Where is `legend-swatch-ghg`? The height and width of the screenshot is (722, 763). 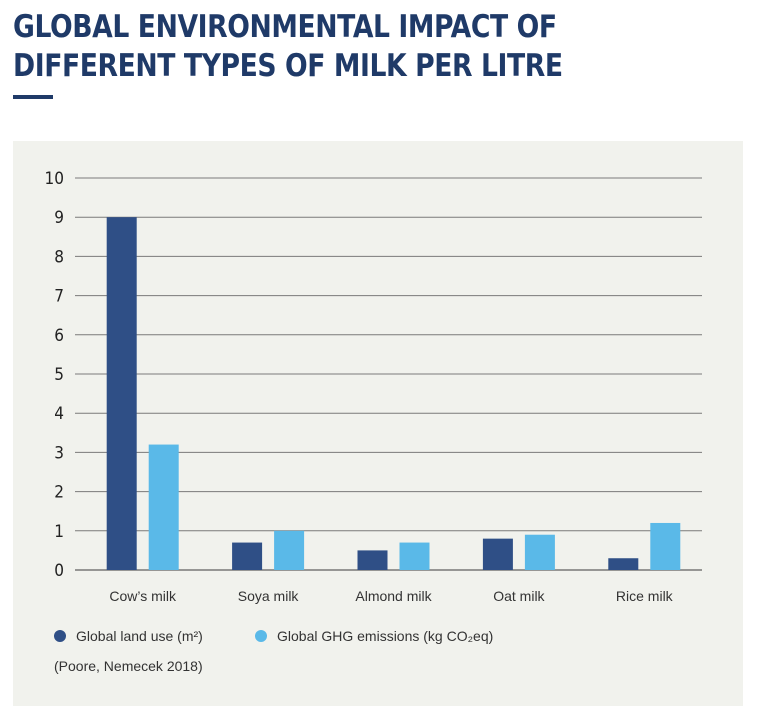 legend-swatch-ghg is located at coordinates (261, 636).